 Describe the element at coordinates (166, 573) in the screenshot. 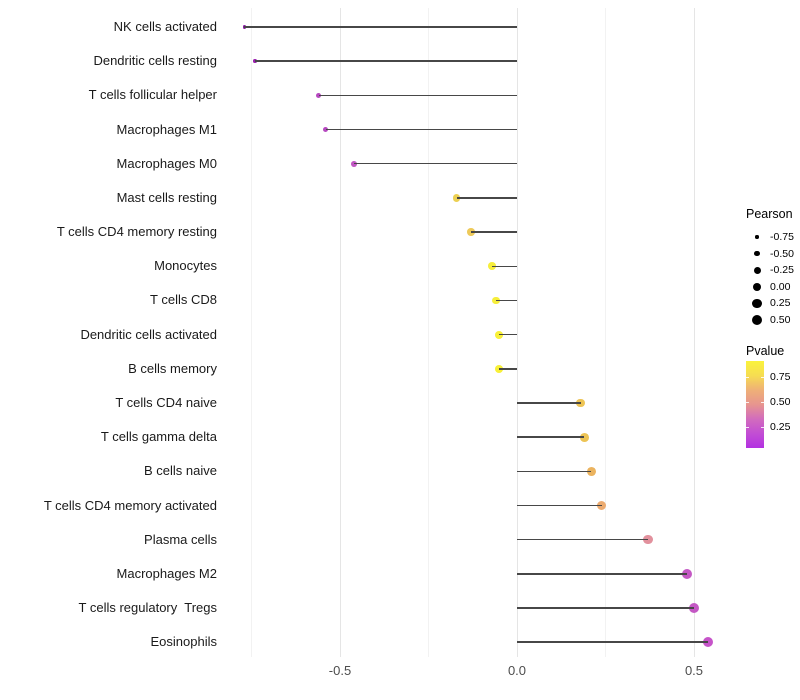

I see `y-axis-label: Macrophages M2` at that location.